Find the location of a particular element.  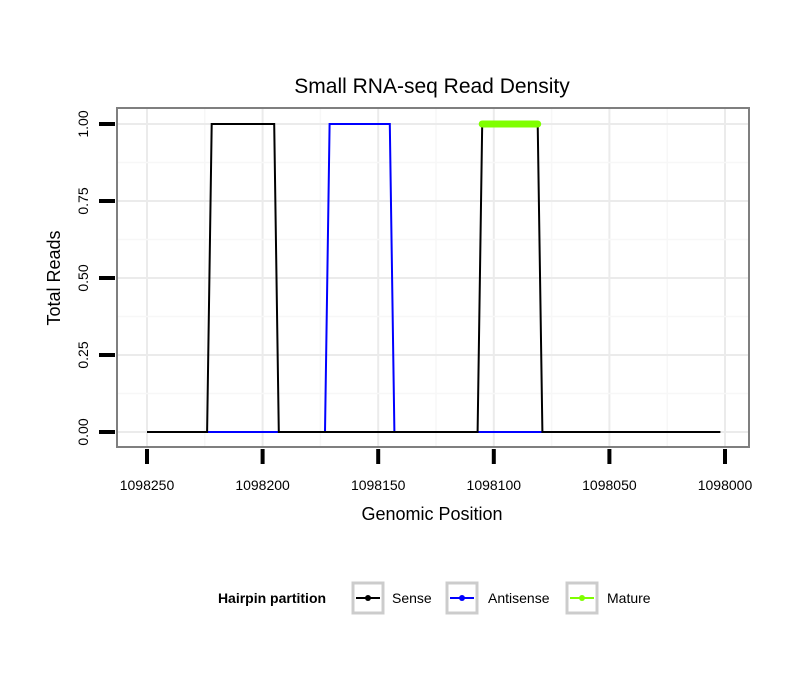

legend-point-sense is located at coordinates (368, 598).